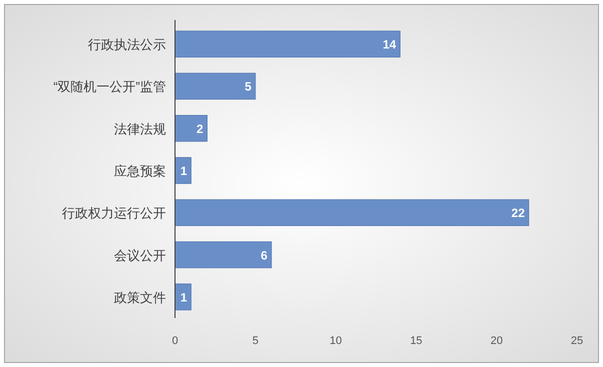 The width and height of the screenshot is (603, 367). I want to click on y-tick-label: 法律法规, so click(140, 128).